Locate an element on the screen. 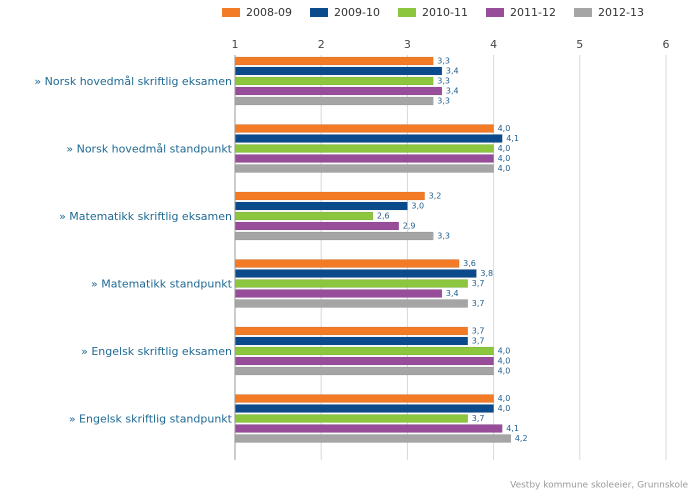 The width and height of the screenshot is (695, 492). value-label: 3,2 is located at coordinates (435, 196).